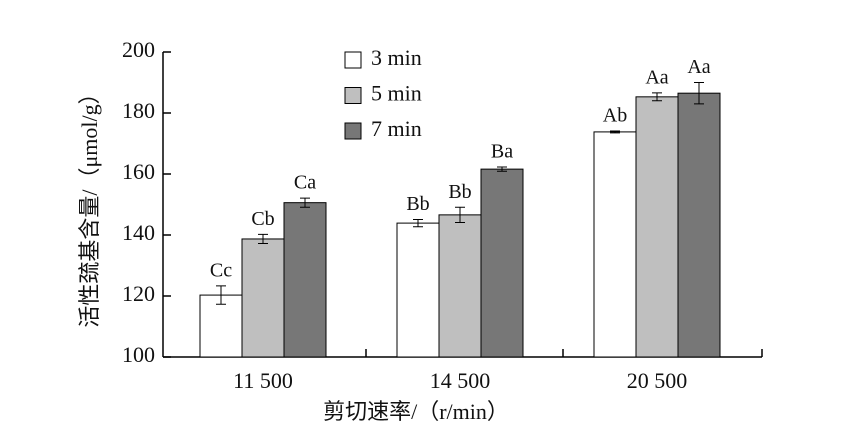 This screenshot has width=847, height=445. Describe the element at coordinates (657, 380) in the screenshot. I see `x-tick-label: 20 500` at that location.